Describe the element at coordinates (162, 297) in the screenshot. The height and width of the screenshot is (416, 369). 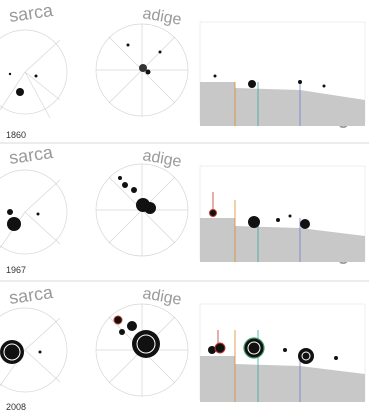
I see `adige-label-2008: adige` at that location.